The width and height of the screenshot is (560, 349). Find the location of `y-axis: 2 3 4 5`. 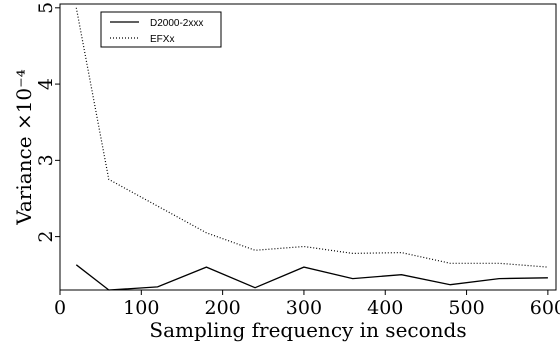

y-axis: 2 3 4 5 is located at coordinates (47, 122).